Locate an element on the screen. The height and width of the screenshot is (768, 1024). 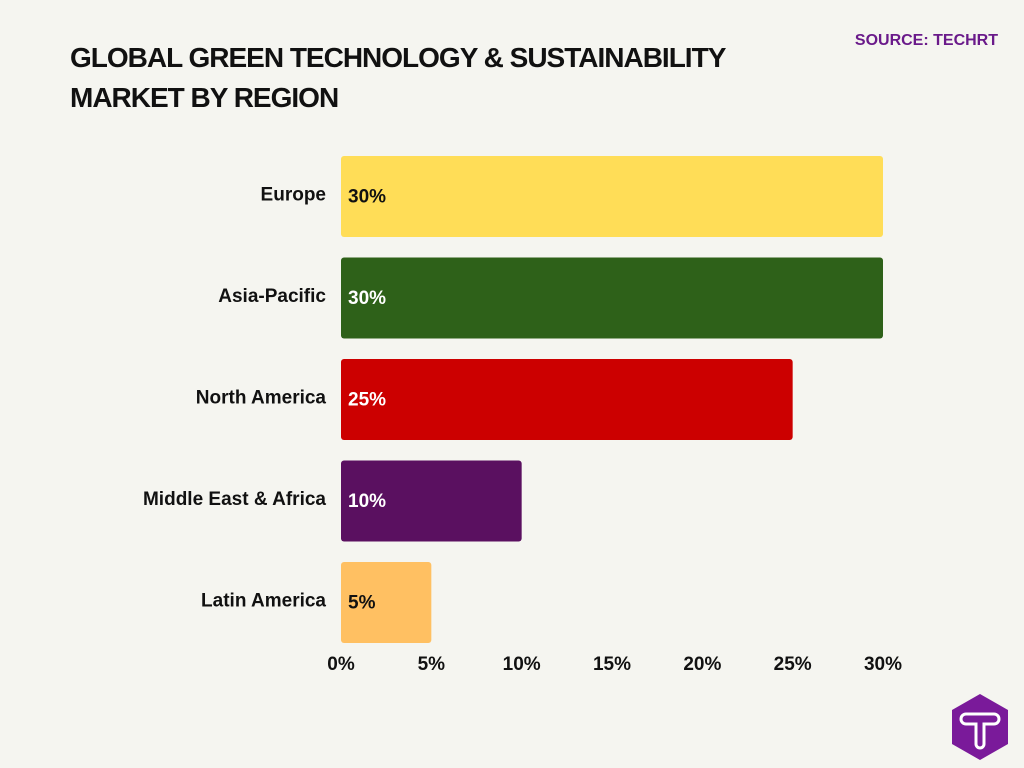
value-label: 10% is located at coordinates (367, 501).